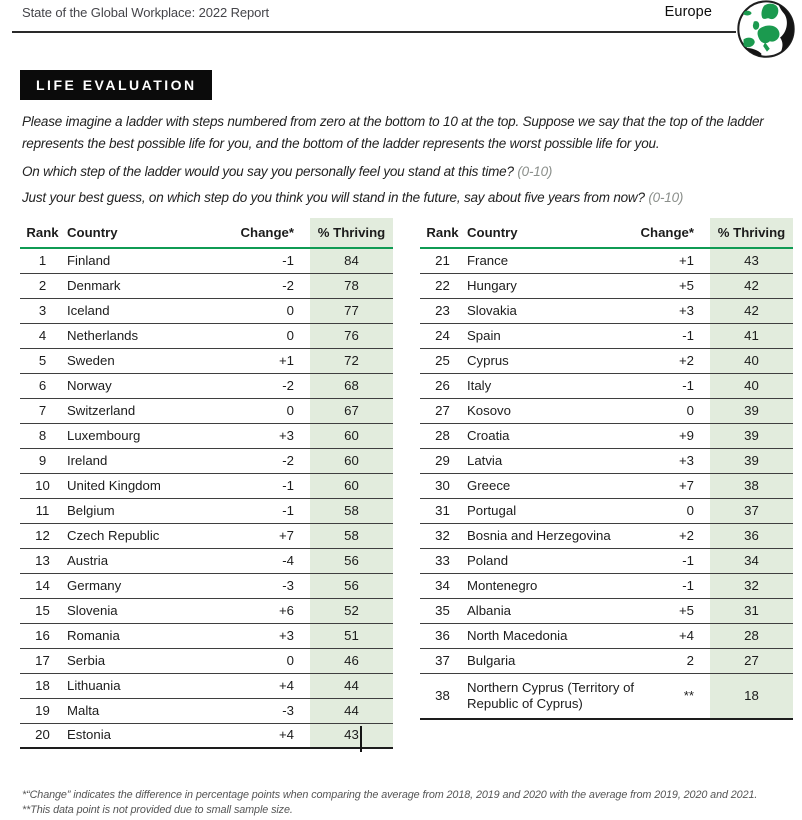 This screenshot has height=820, width=802. I want to click on thriving-cell: 58, so click(351, 536).